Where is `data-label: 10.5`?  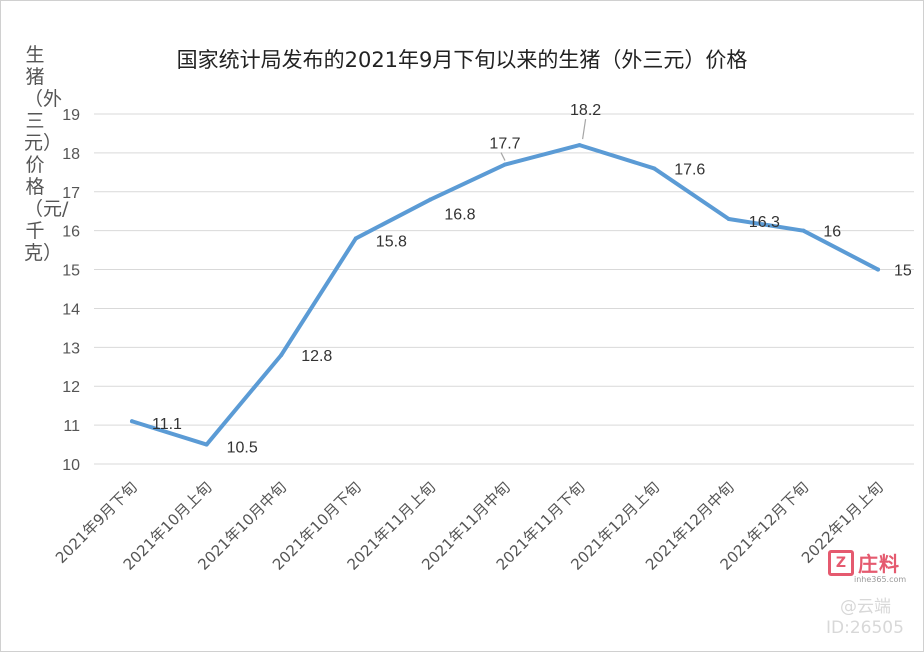 data-label: 10.5 is located at coordinates (242, 448).